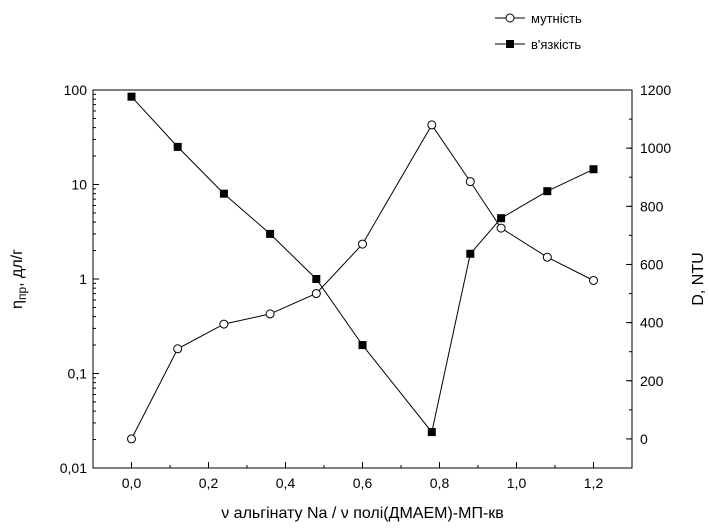 The image size is (709, 528). Describe the element at coordinates (22, 293) in the screenshot. I see `y-left-title-sub: пр` at that location.